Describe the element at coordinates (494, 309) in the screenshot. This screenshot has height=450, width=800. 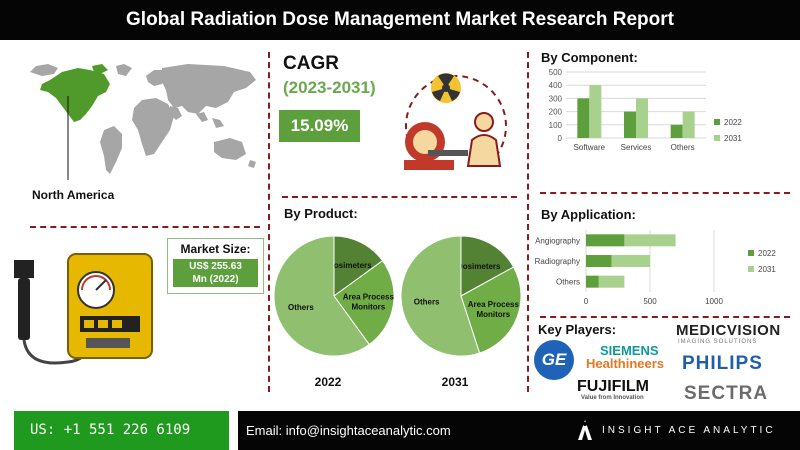
I see `pie-label-2031-area-process-monitors: Area Process Monitors` at that location.